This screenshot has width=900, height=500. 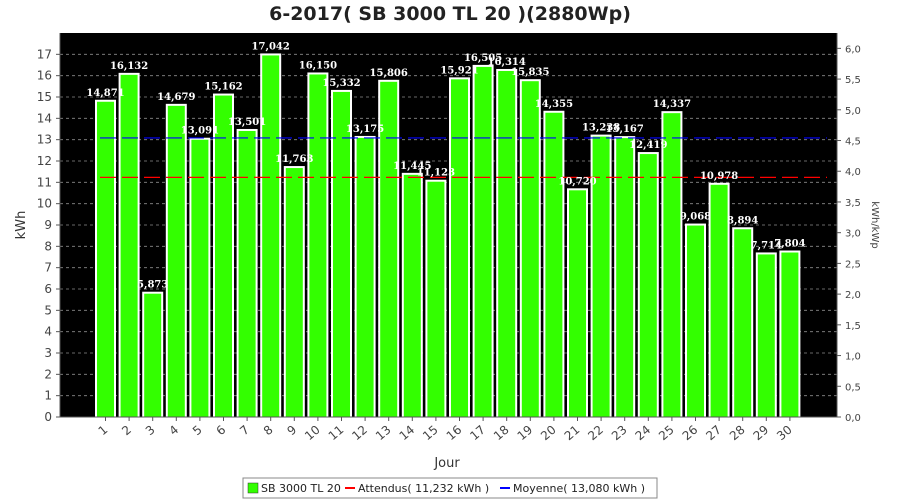 I want to click on data-label: 13,501, so click(x=247, y=122).